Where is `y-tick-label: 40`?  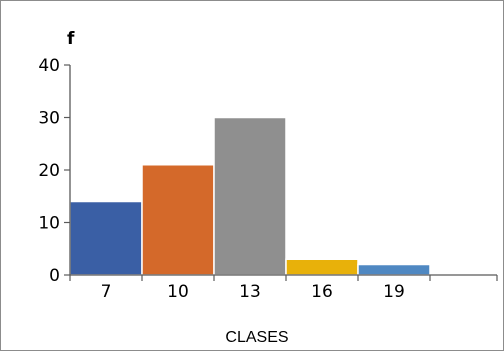
y-tick-label: 40 is located at coordinates (49, 66).